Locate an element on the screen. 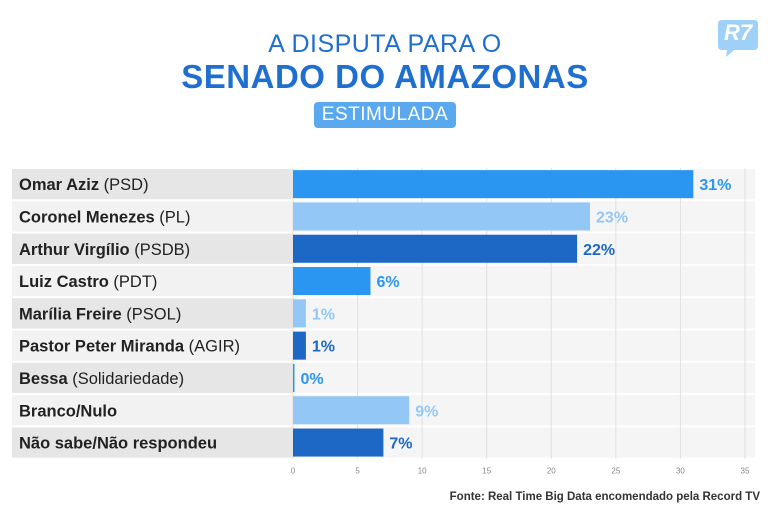 This screenshot has height=511, width=770. candidate-name: Coronel Menezes is located at coordinates (87, 217).